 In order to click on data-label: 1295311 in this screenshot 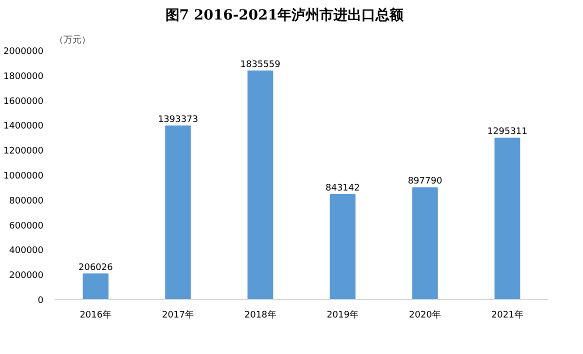, I will do `click(507, 132)`.